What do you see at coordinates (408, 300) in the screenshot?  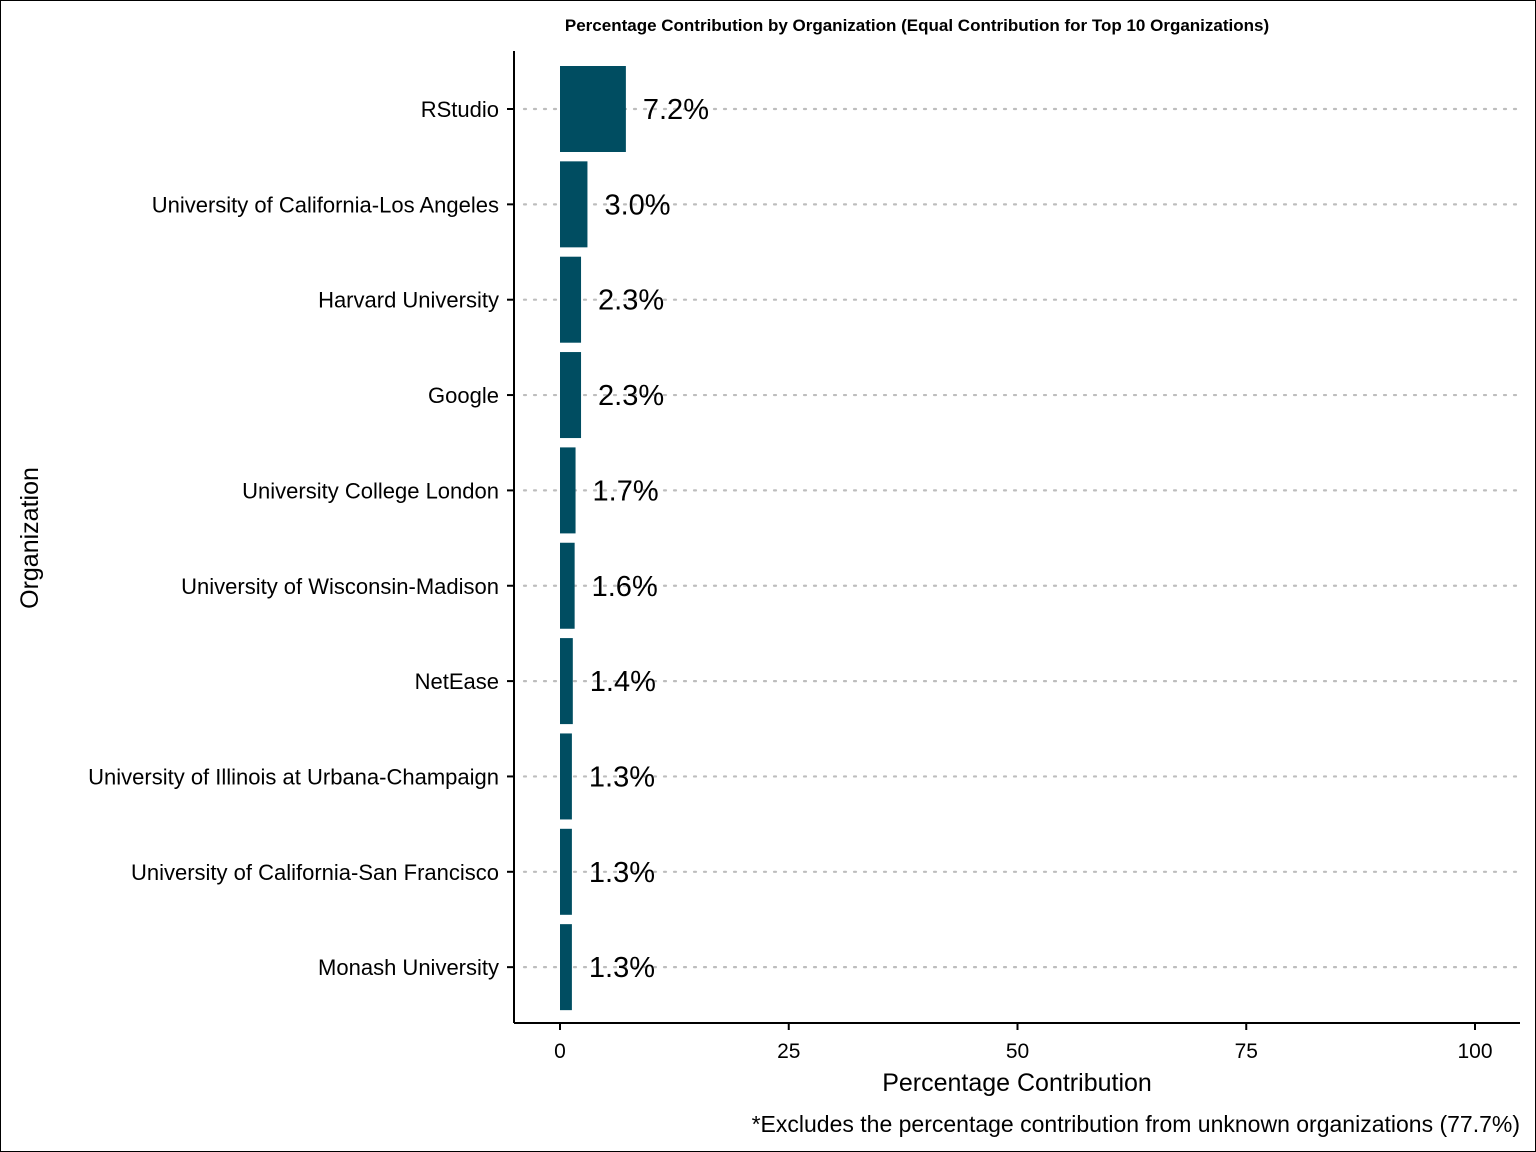 I see `category-label: Harvard University` at bounding box center [408, 300].